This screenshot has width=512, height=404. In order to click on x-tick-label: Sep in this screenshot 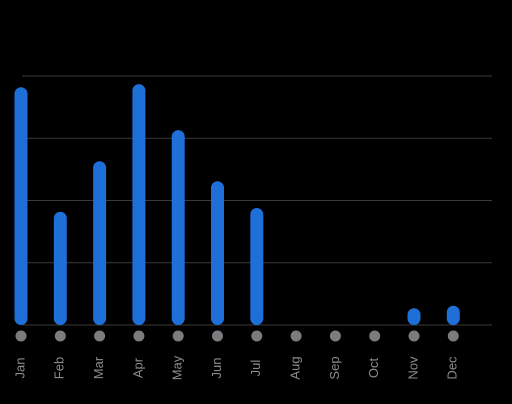, I will do `click(334, 367)`.